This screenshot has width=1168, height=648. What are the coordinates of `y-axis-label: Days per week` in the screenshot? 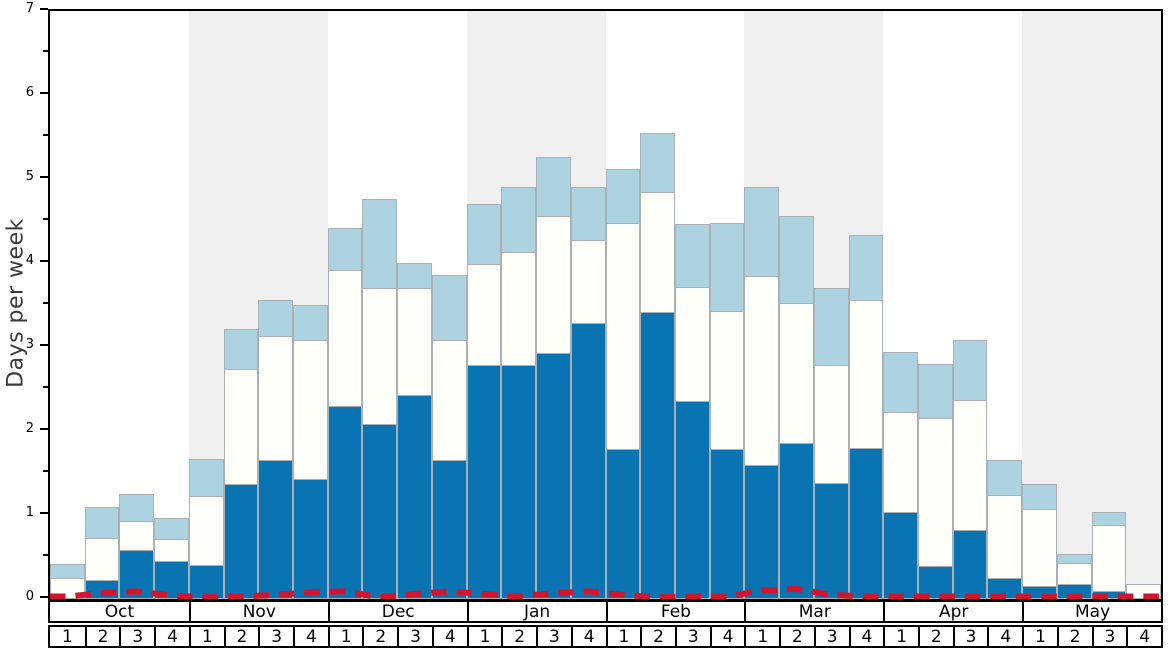 It's located at (16, 303).